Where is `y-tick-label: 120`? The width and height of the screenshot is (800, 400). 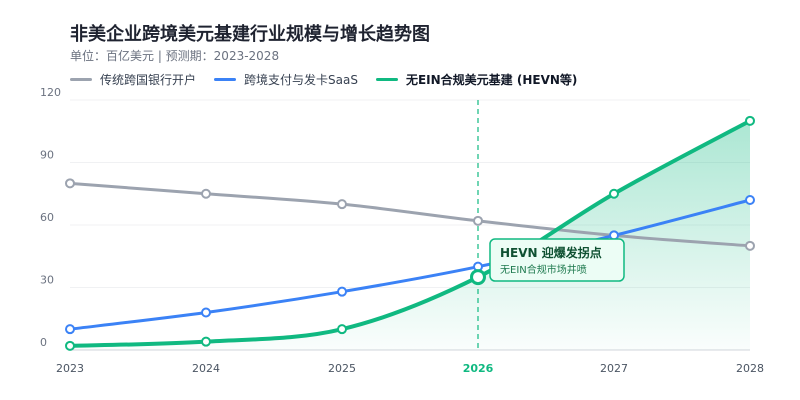
y-tick-label: 120 is located at coordinates (50, 92).